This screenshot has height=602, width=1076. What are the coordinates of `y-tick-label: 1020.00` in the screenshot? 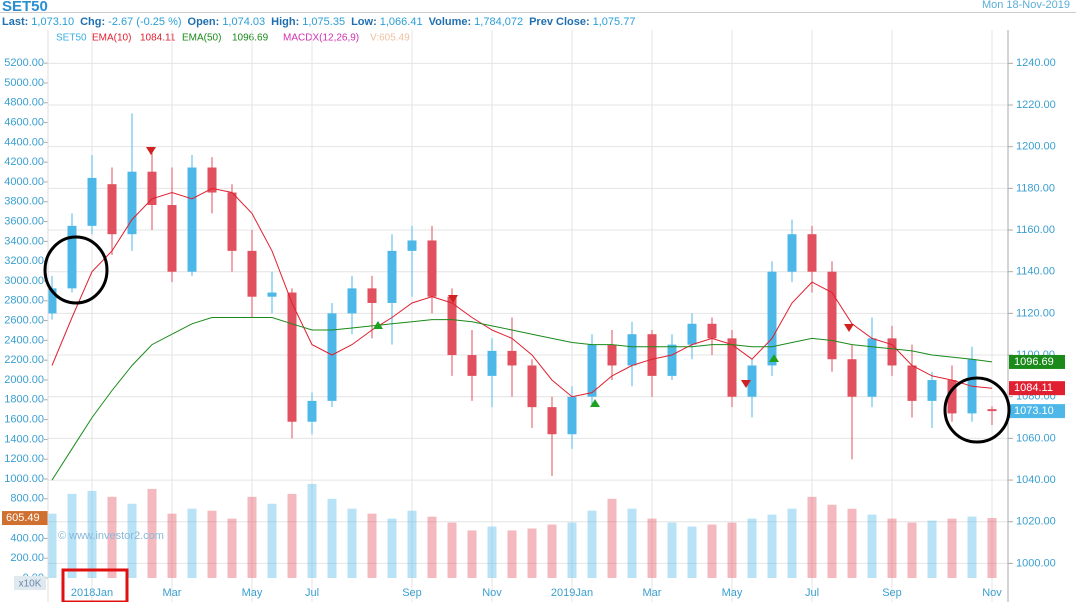 It's located at (1036, 522).